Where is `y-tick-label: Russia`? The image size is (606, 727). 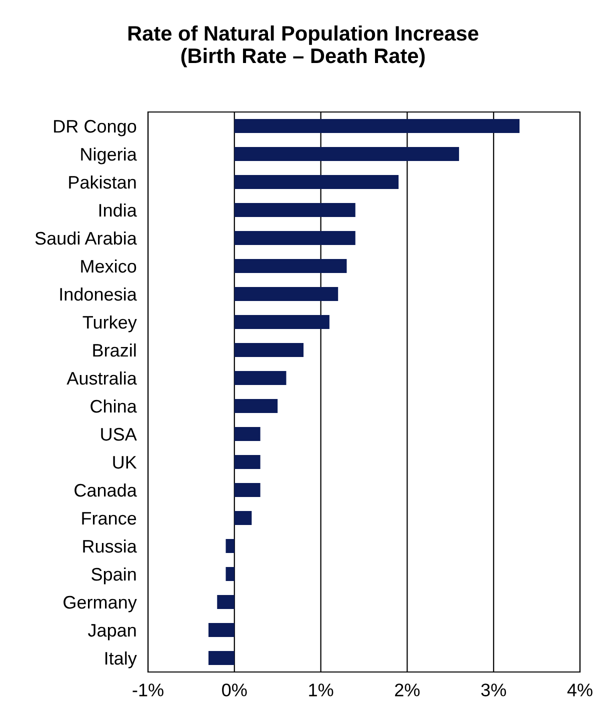
y-tick-label: Russia is located at coordinates (110, 546).